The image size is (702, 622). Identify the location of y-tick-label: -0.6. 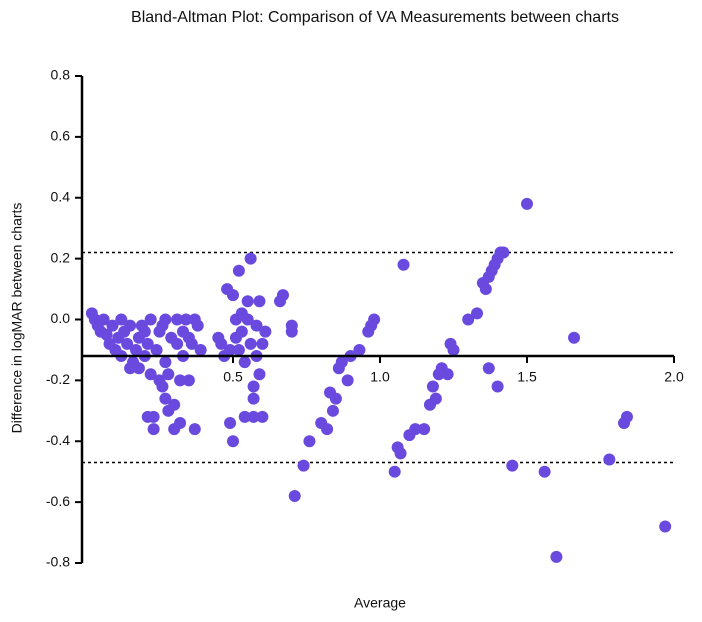
(58, 501).